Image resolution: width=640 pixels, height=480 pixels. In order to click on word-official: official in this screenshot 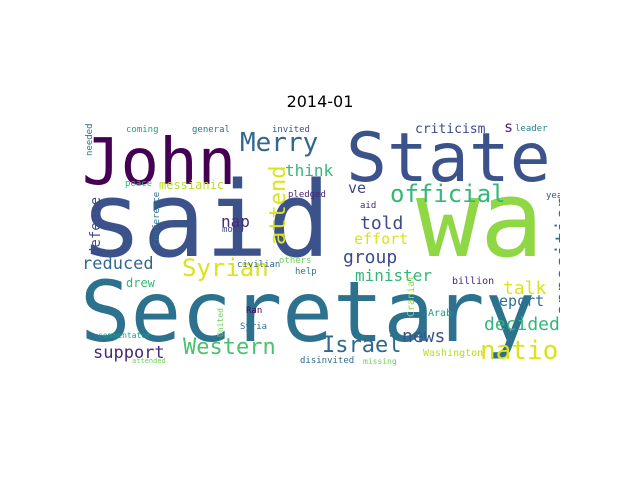, I will do `click(448, 194)`.